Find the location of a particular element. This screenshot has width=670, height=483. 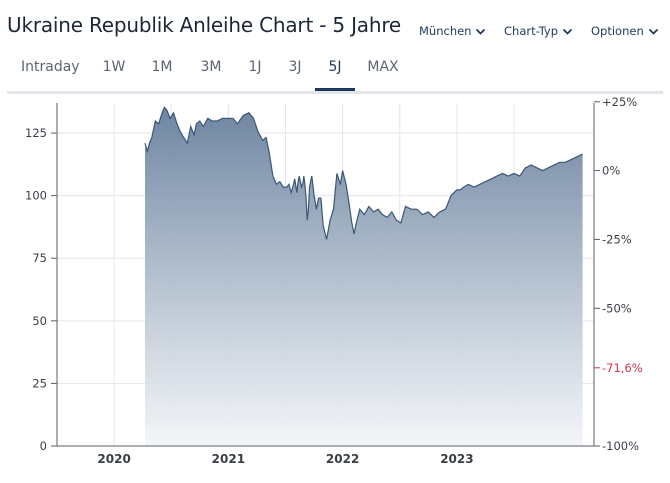

current-change-label: -71,6% is located at coordinates (622, 368).